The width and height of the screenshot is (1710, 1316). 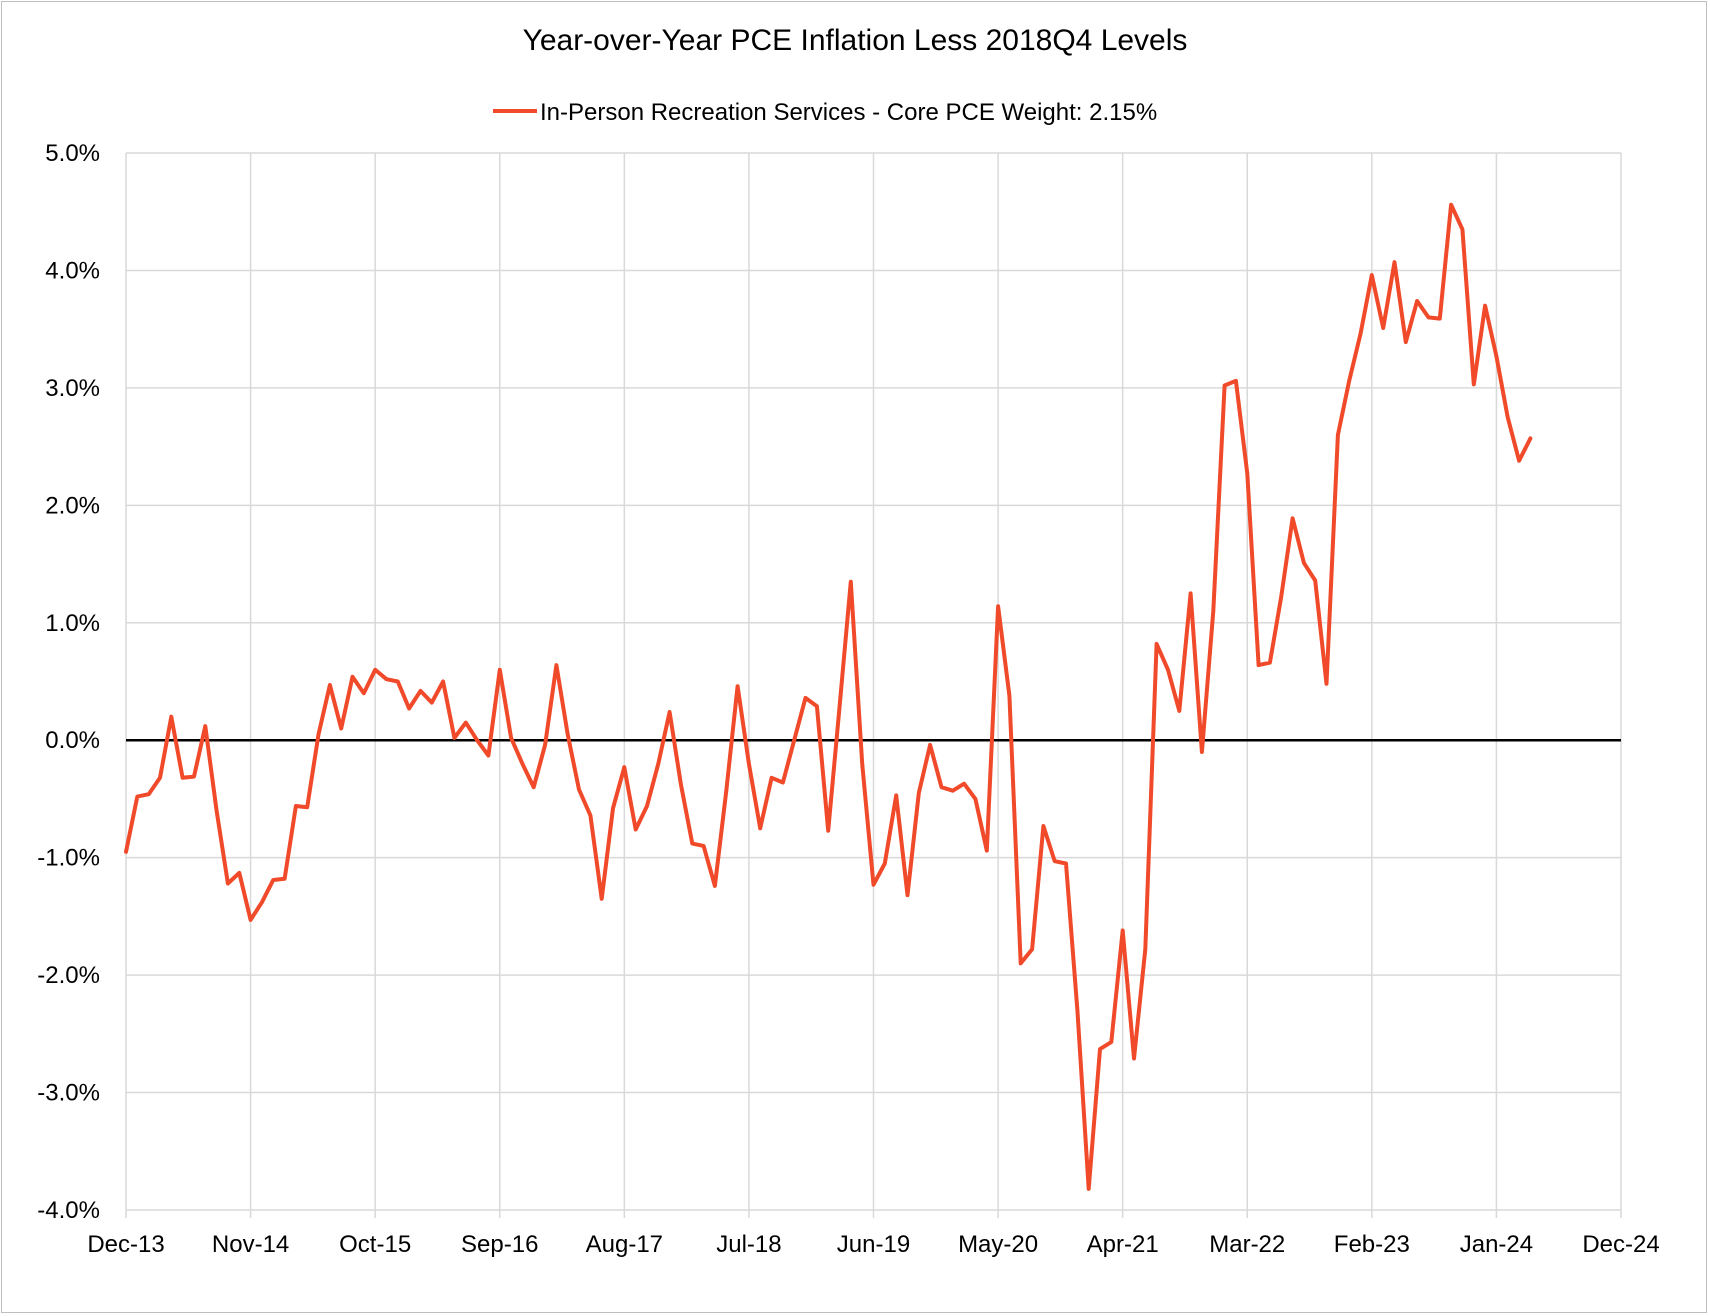 I want to click on y-tick-label: 5.0%, so click(x=72, y=153).